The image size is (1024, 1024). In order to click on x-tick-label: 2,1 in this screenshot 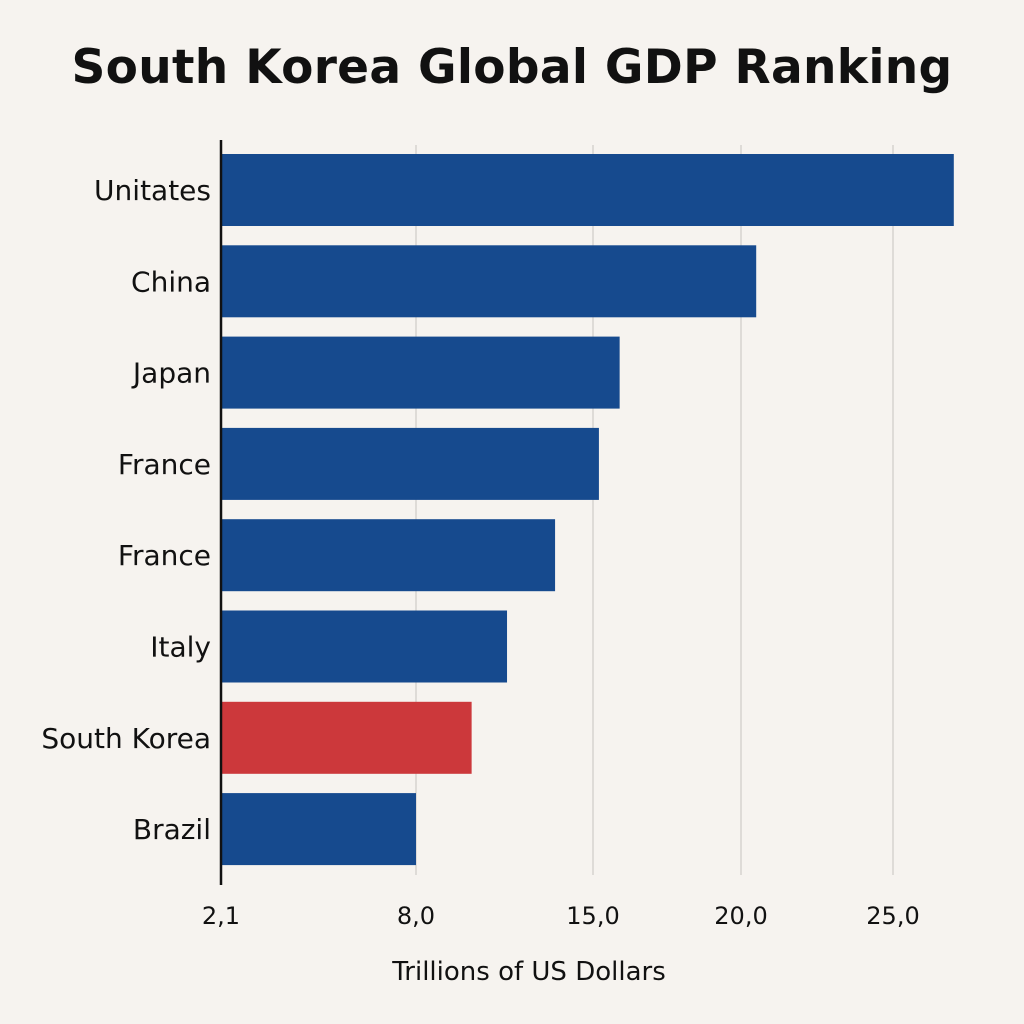, I will do `click(221, 916)`.